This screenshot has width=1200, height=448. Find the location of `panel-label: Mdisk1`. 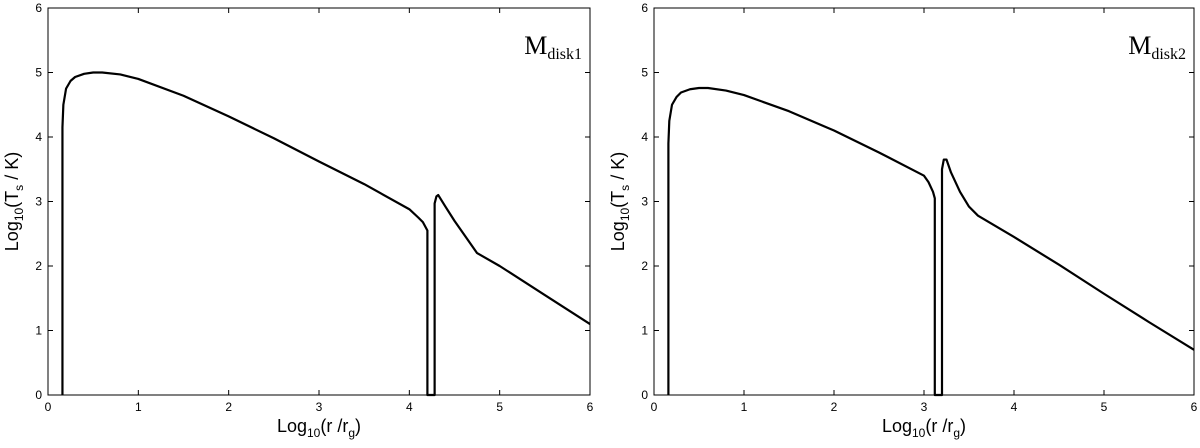

panel-label: Mdisk1 is located at coordinates (553, 47).